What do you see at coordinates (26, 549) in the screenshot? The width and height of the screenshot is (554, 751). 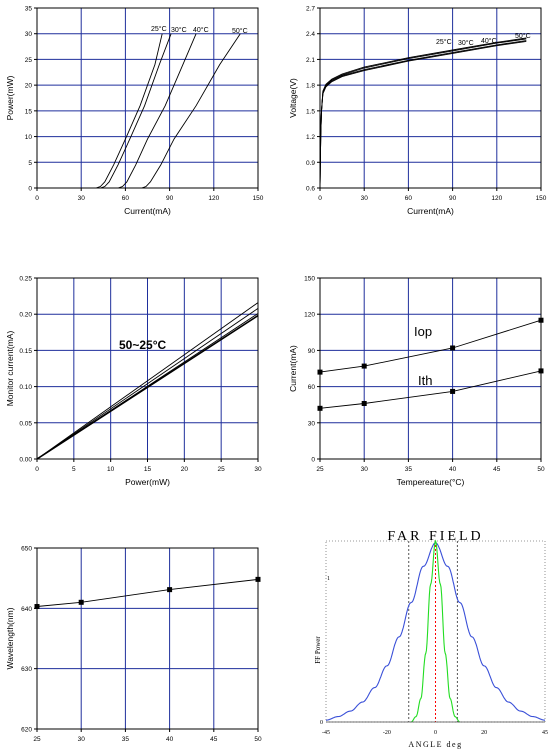 I see `y-tick-label: 650` at bounding box center [26, 549].